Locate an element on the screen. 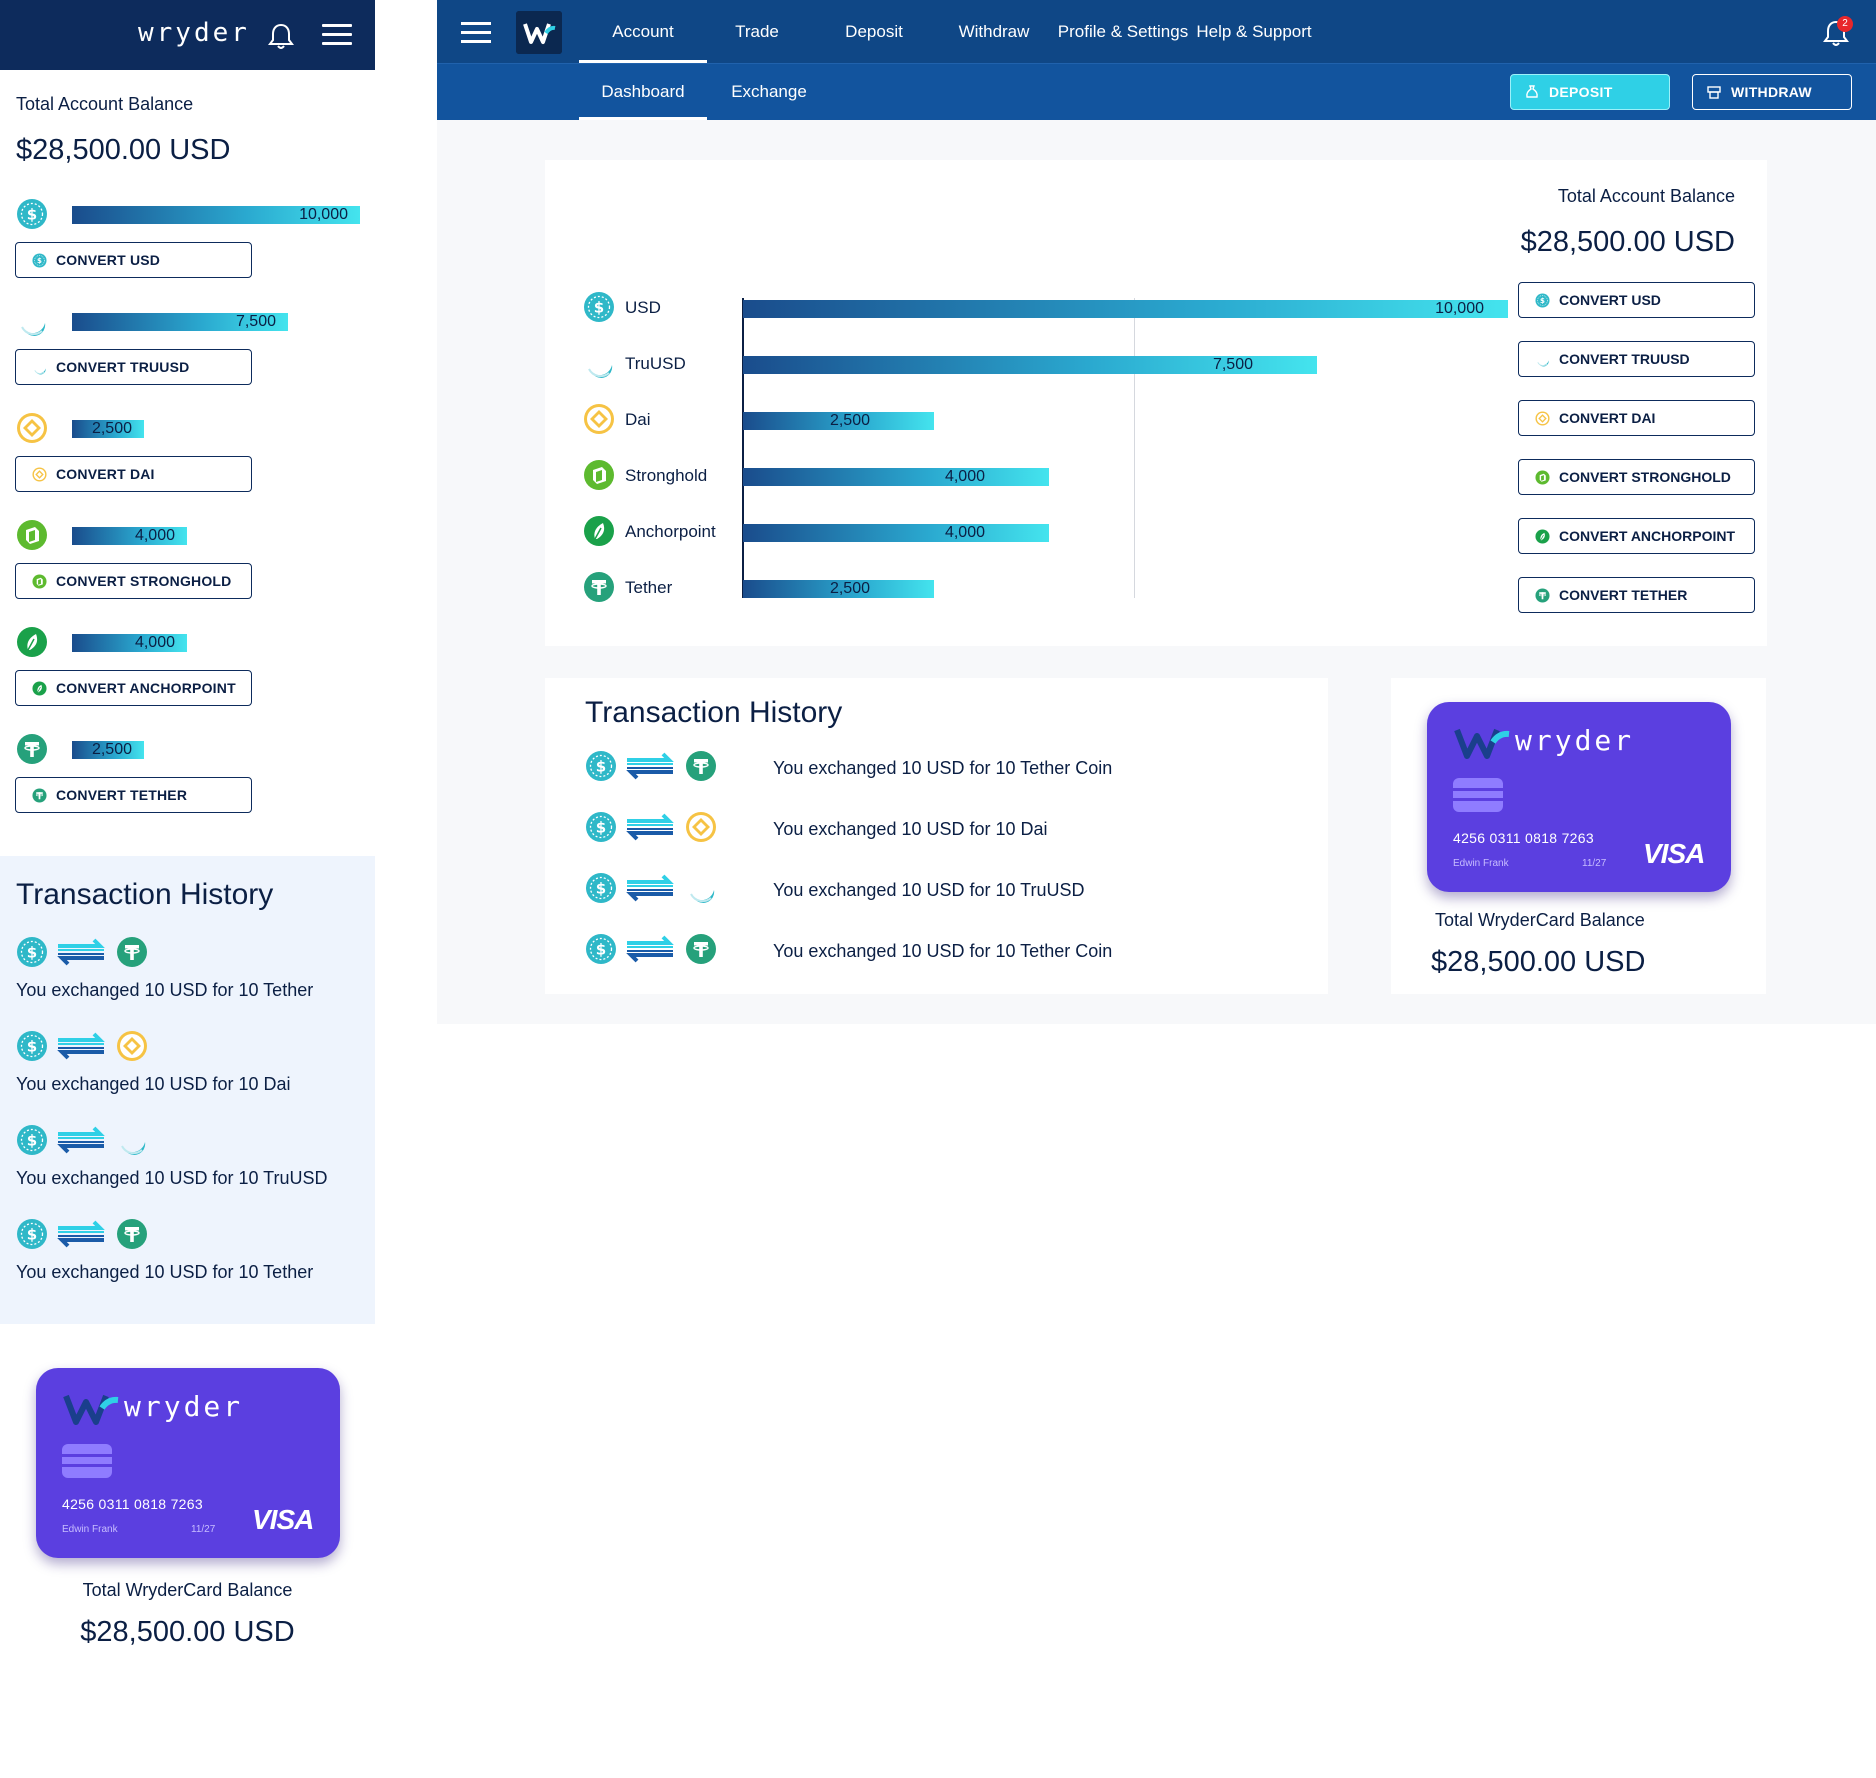  nav-withdraw: Withdraw is located at coordinates (994, 31).